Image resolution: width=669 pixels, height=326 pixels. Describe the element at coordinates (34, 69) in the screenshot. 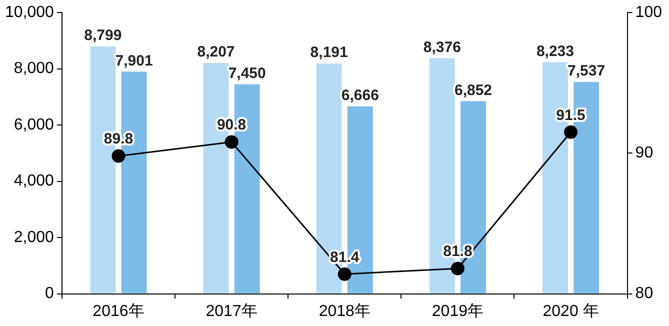

I see `y-tick-label: 8,000` at that location.